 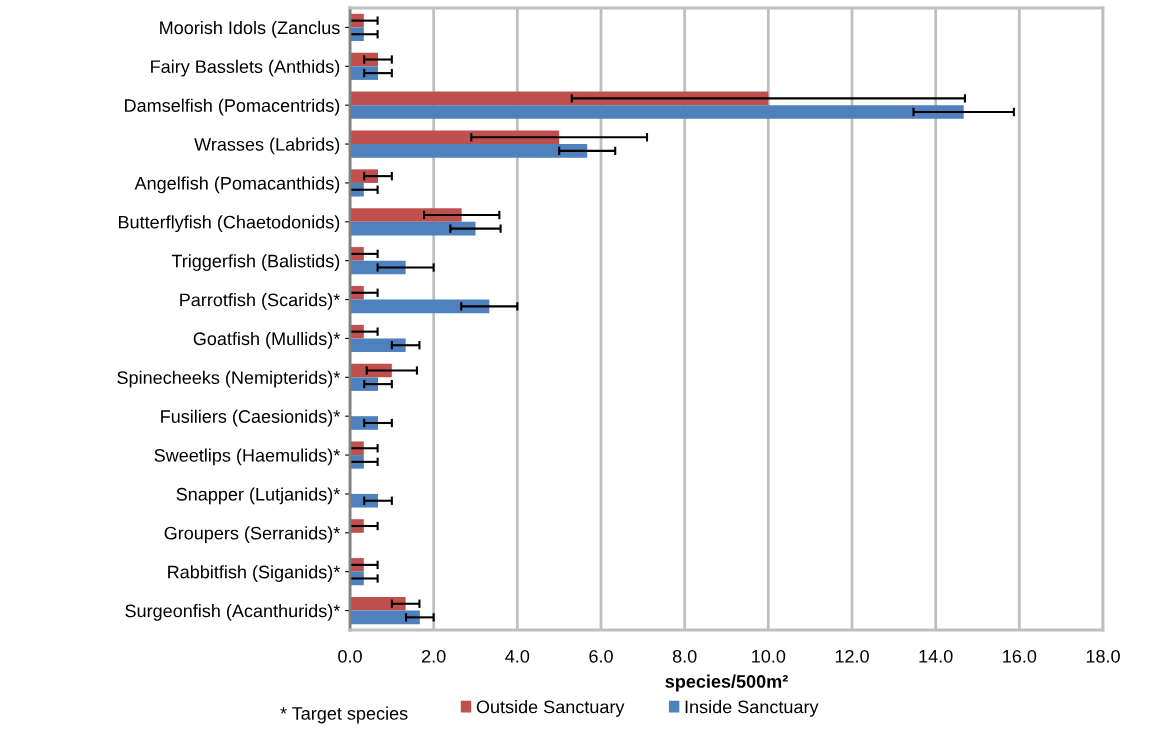 I want to click on x-tick-label: 18.0, so click(x=1103, y=656).